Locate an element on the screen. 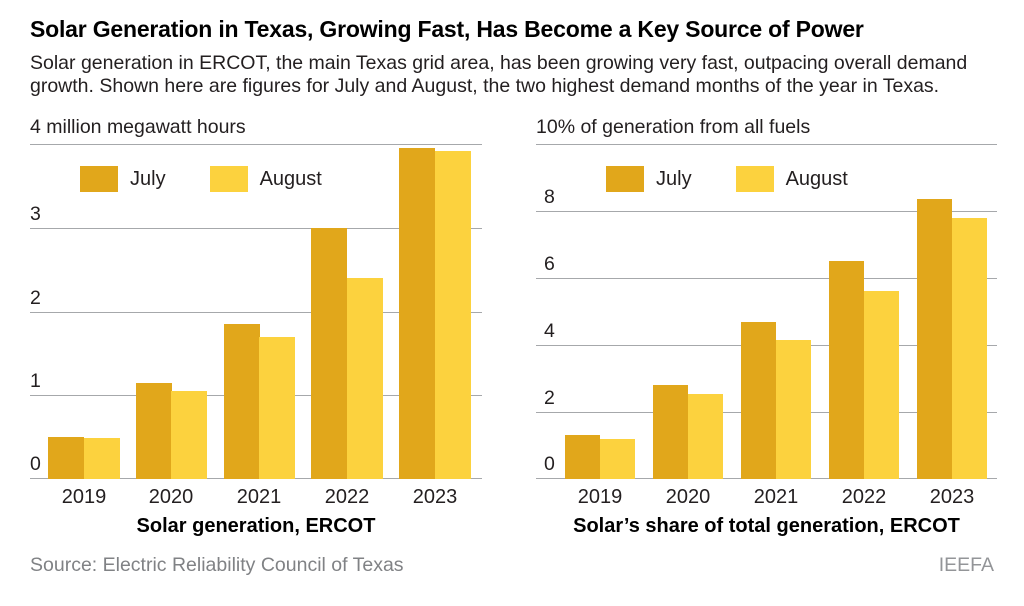 This screenshot has height=606, width=1024. credit-label: IEEFA is located at coordinates (966, 565).